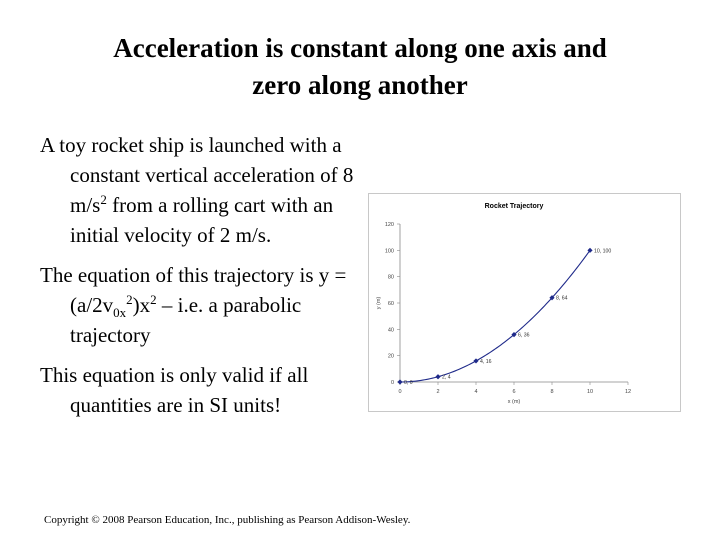 This screenshot has height=540, width=720. Describe the element at coordinates (446, 378) in the screenshot. I see `data-label: 2, 4` at that location.